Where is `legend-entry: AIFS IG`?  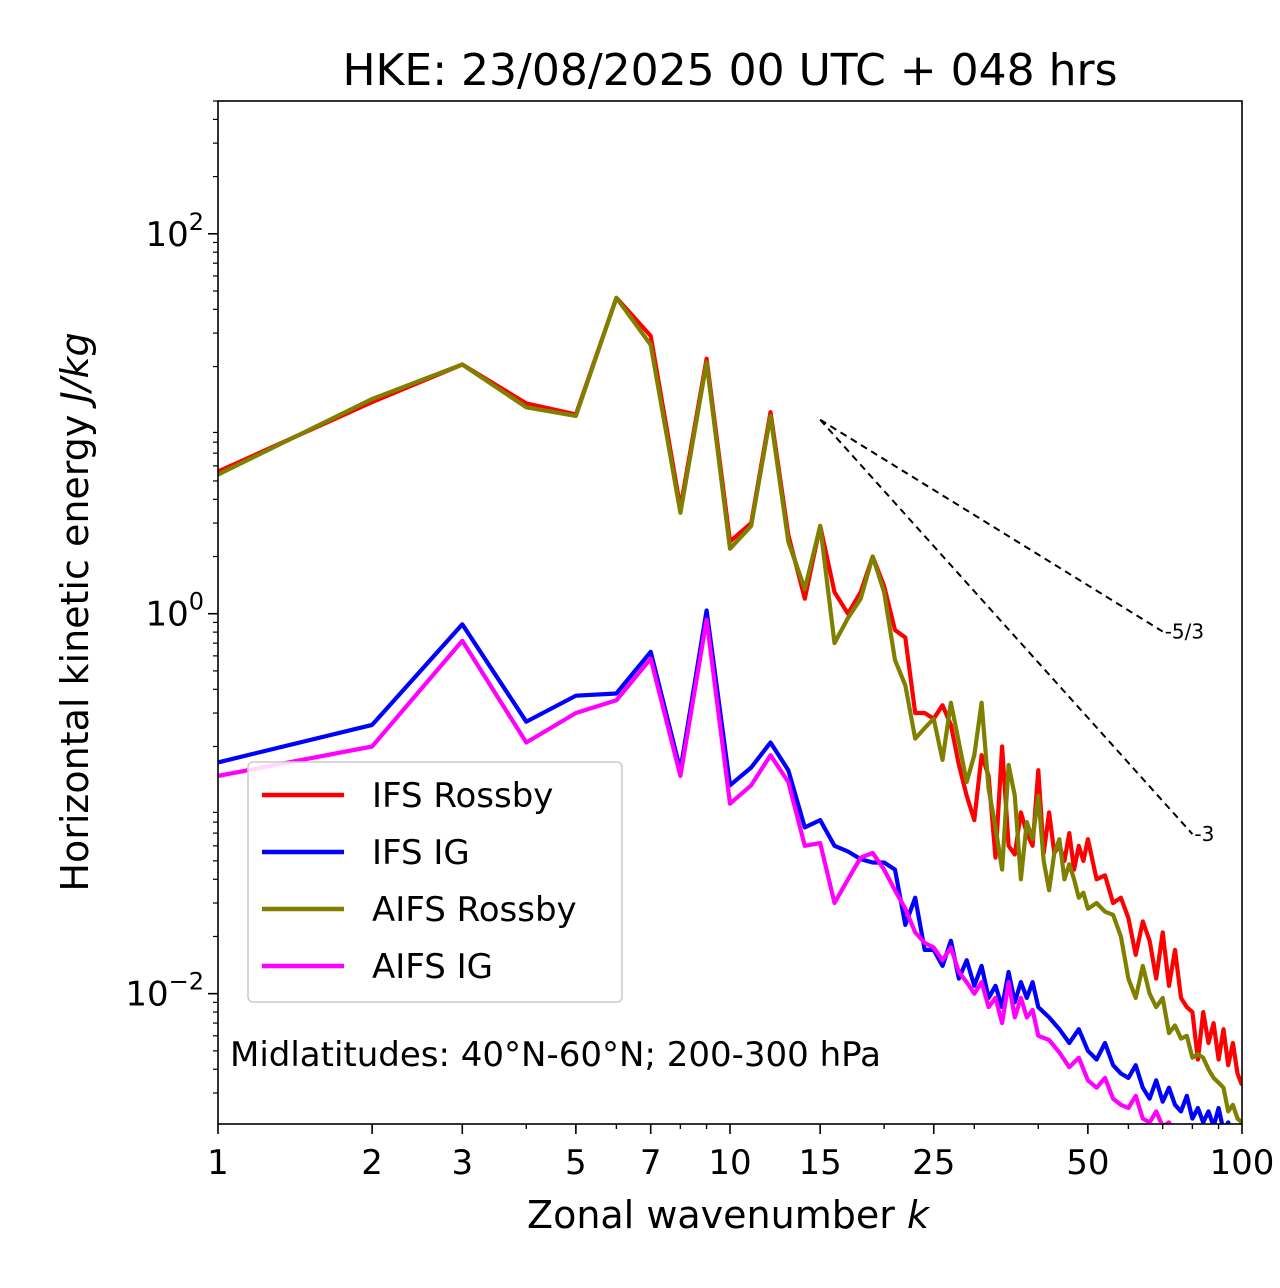 legend-entry: AIFS IG is located at coordinates (377, 967).